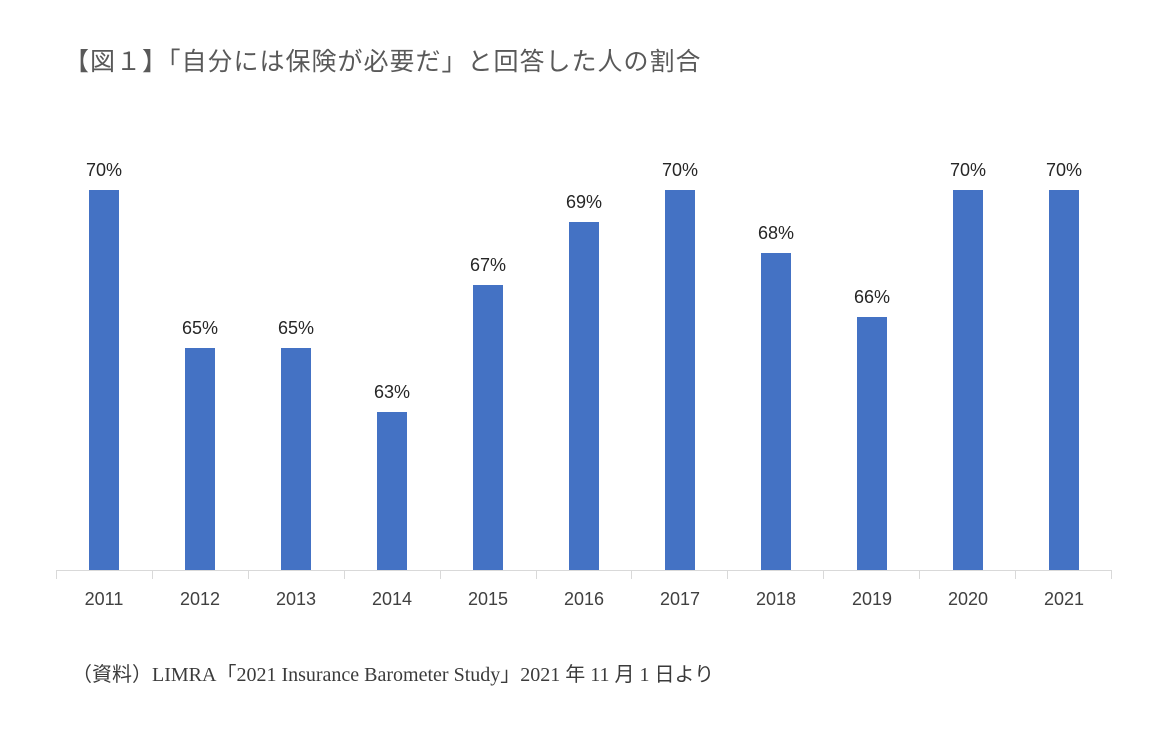 The image size is (1172, 731). I want to click on x-axis-tick-label: 2020, so click(968, 599).